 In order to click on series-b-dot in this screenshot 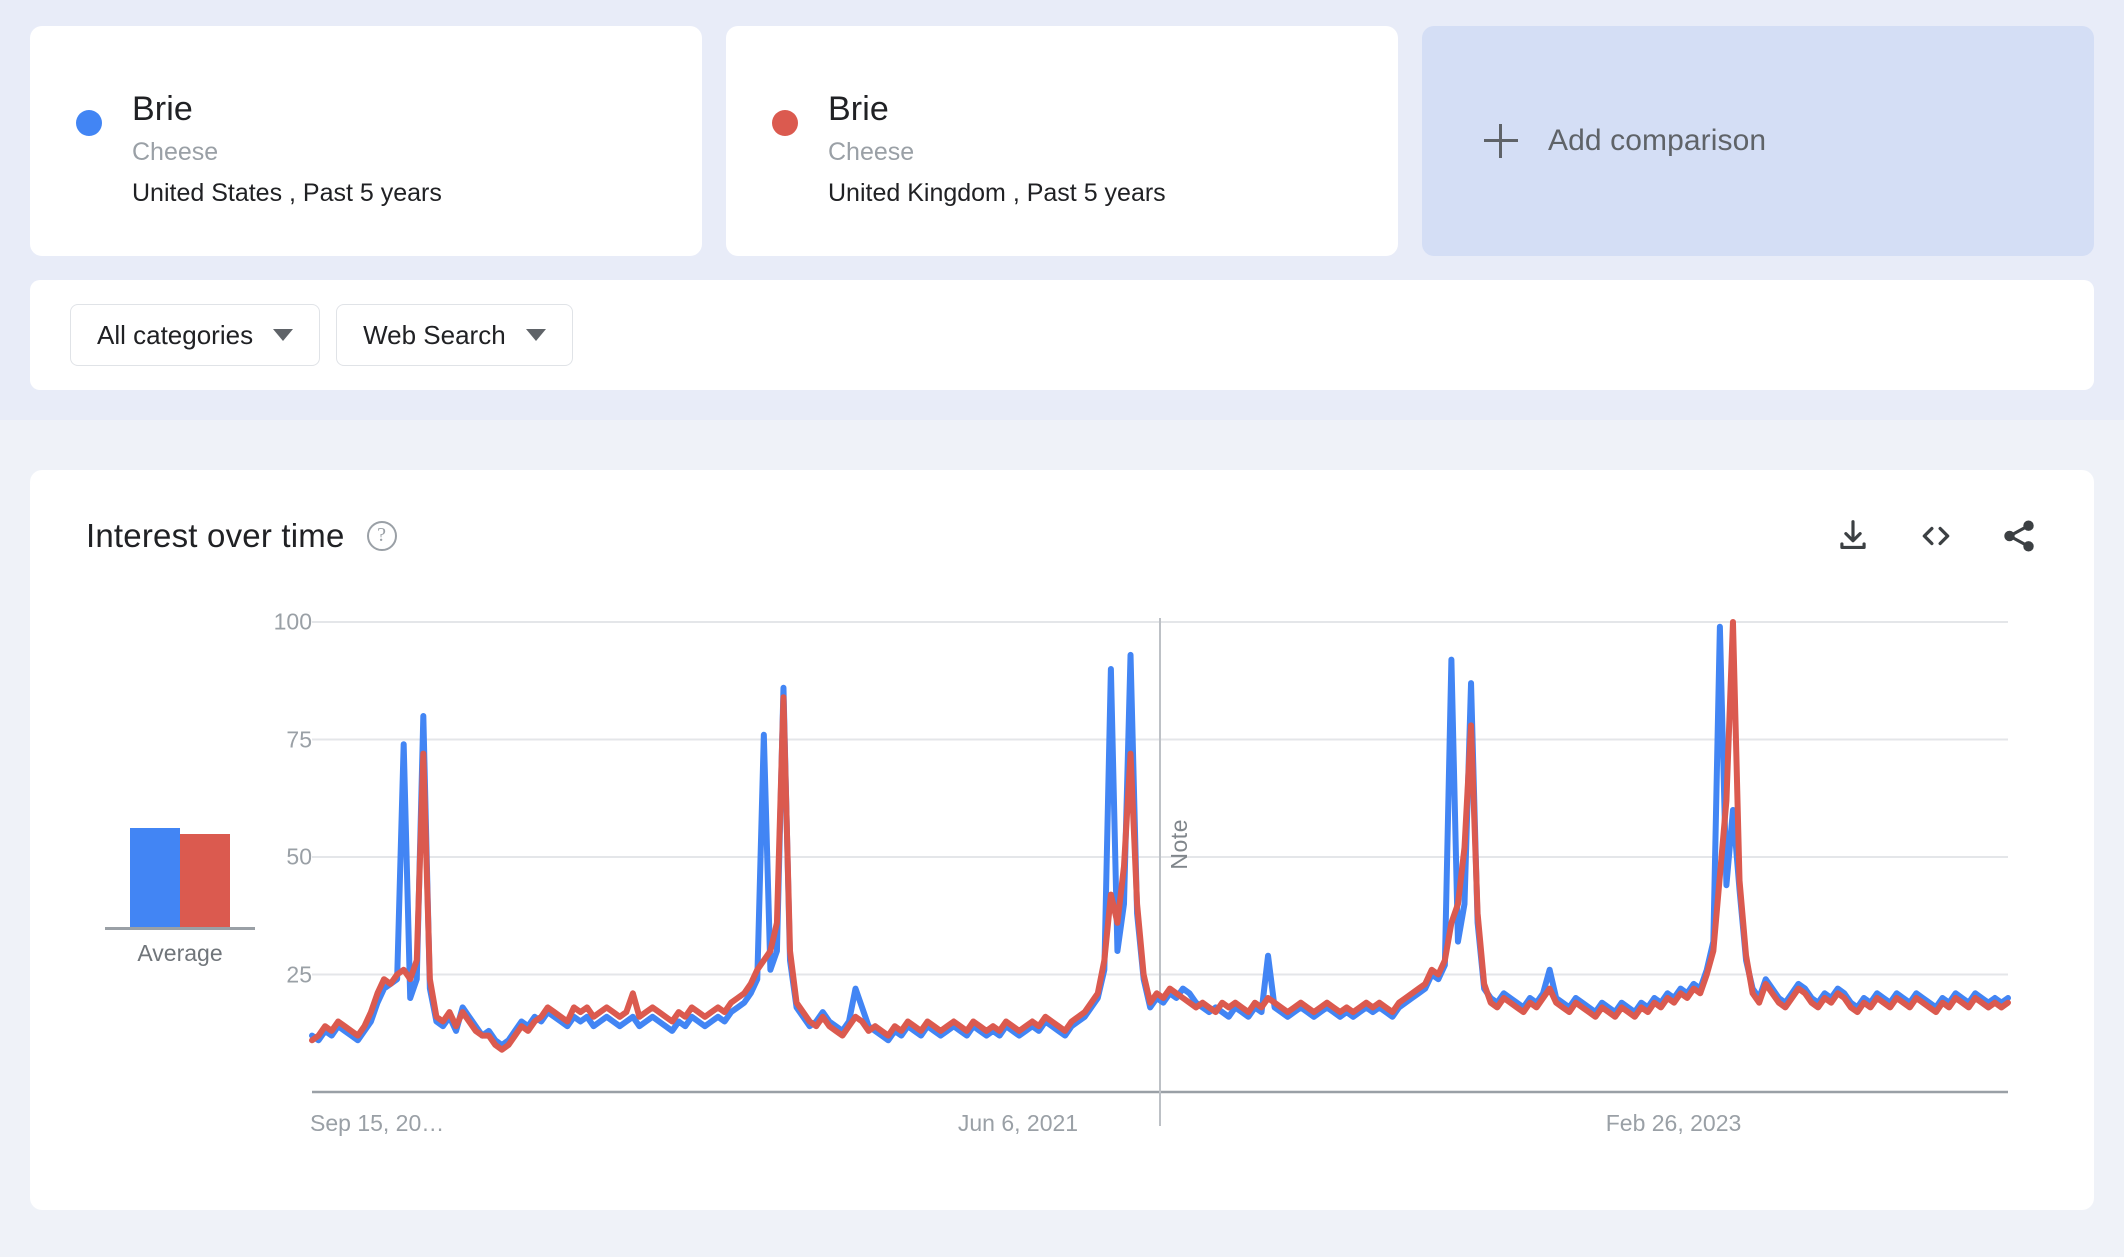, I will do `click(785, 123)`.